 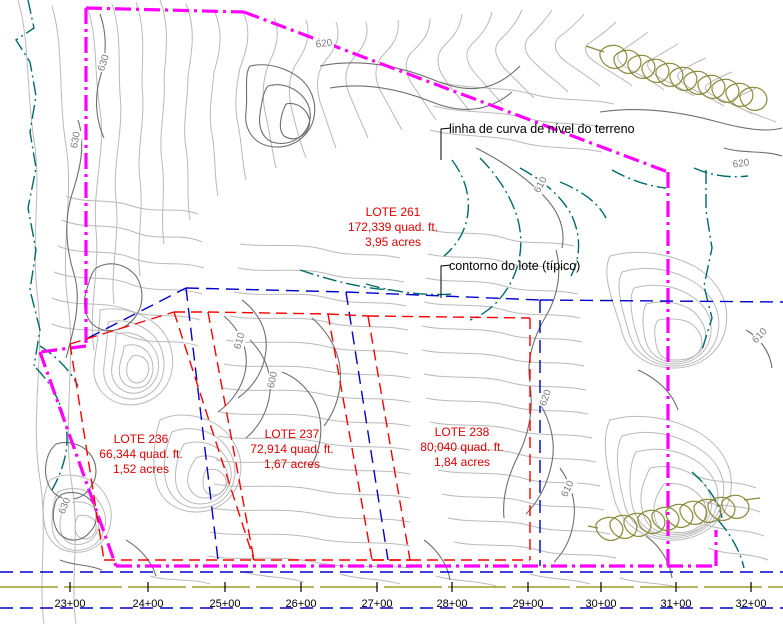 What do you see at coordinates (452, 604) in the screenshot?
I see `station-label: 28+00` at bounding box center [452, 604].